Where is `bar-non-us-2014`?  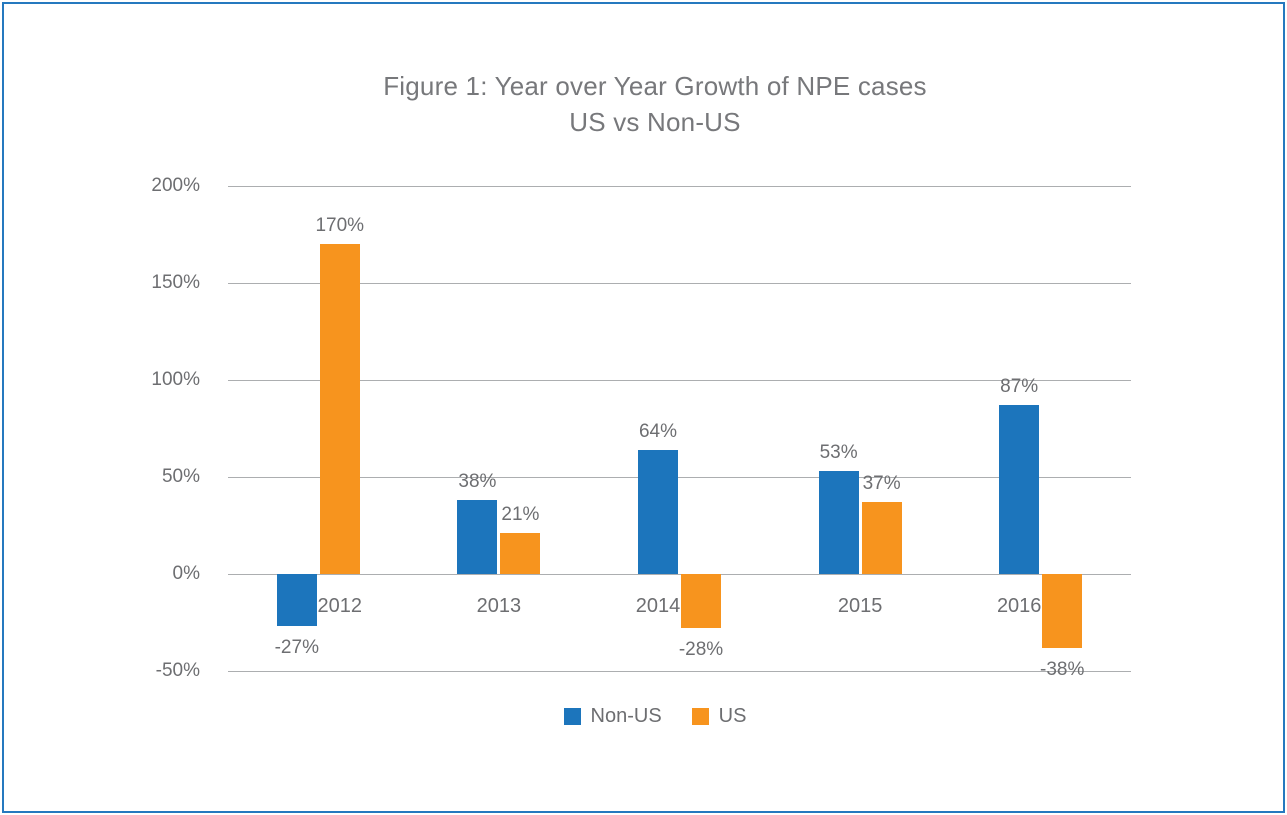
bar-non-us-2014 is located at coordinates (658, 511).